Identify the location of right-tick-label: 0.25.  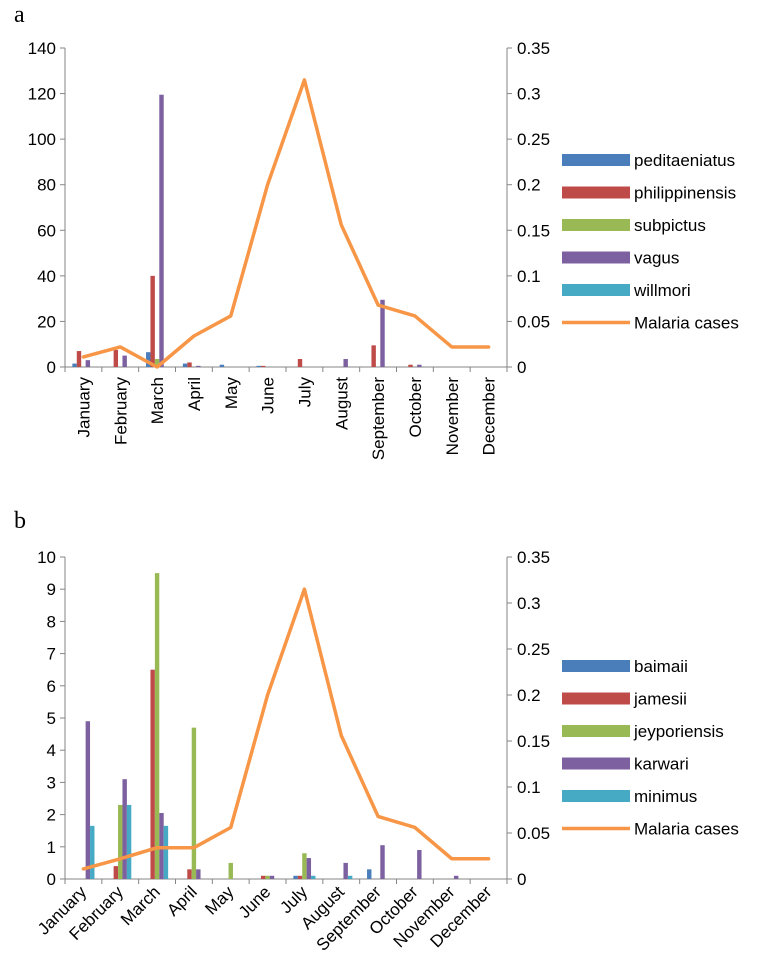
(533, 649).